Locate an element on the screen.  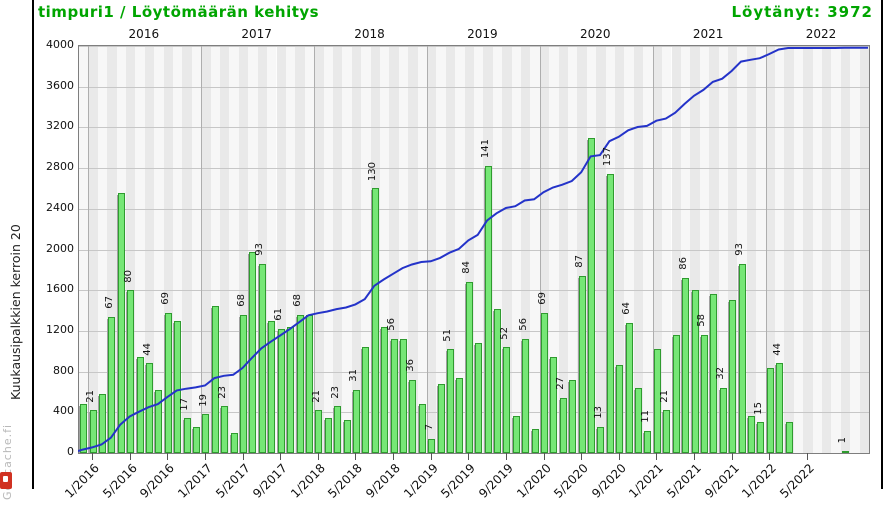
bar-8/2017 is located at coordinates (271, 387).